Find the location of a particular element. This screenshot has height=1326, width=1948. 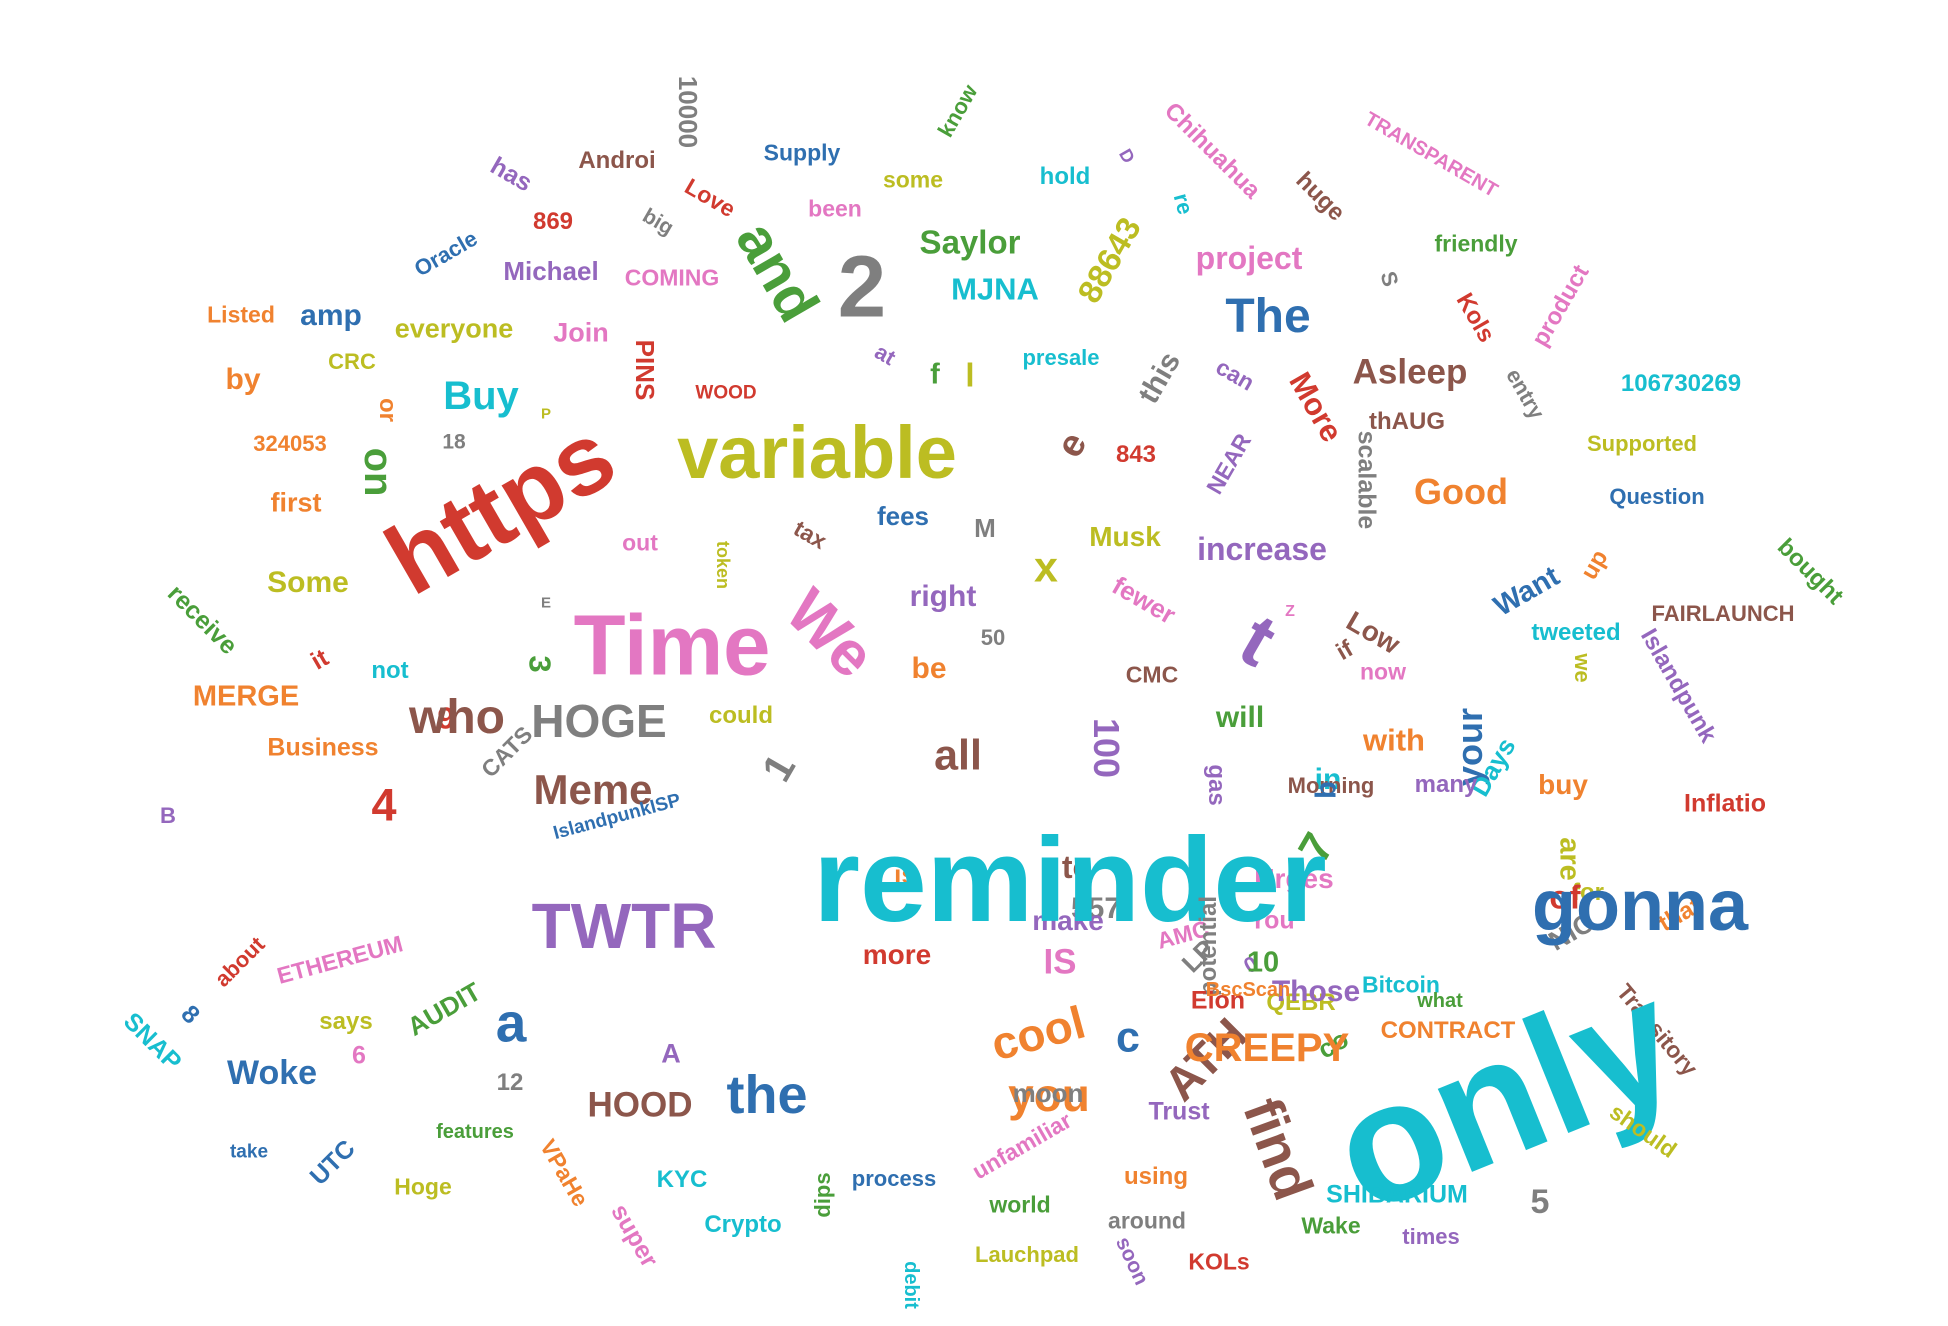

cloud-word: Business is located at coordinates (323, 747).